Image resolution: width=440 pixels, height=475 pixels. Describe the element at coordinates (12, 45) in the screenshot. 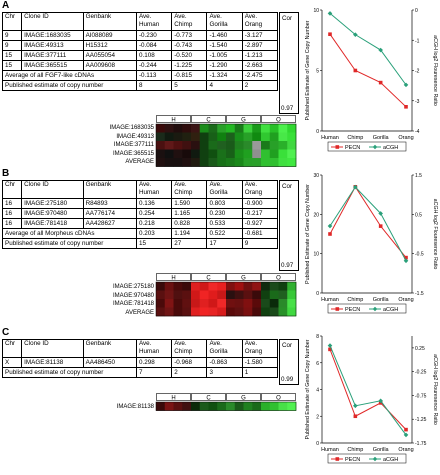

I see `table-cell: 9` at that location.